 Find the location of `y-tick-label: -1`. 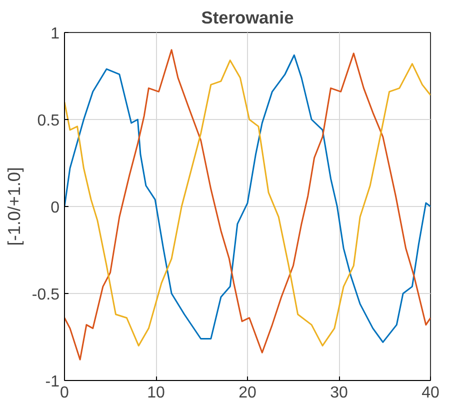

y-tick-label: -1 is located at coordinates (52, 382).